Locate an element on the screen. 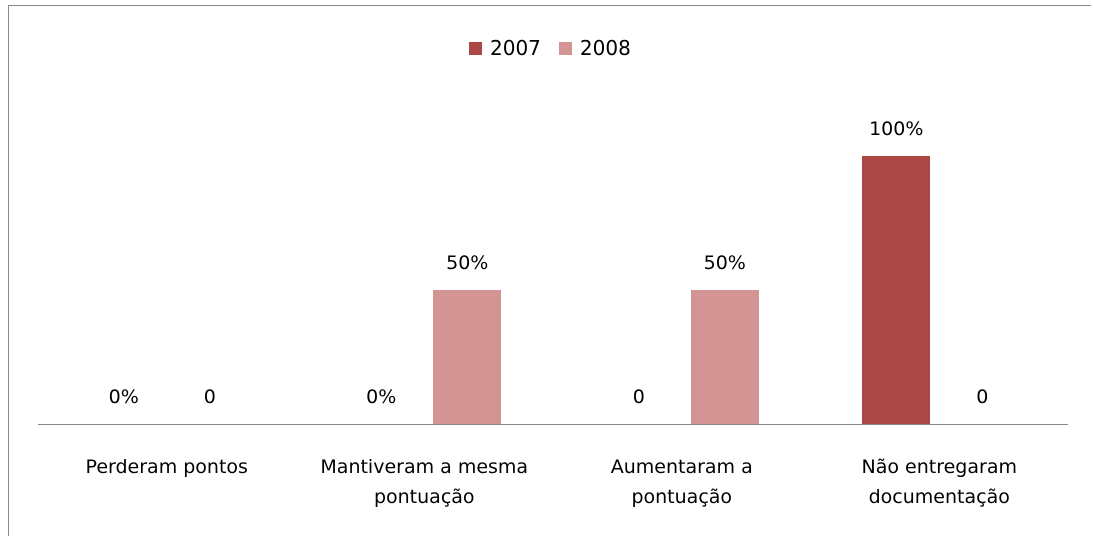 This screenshot has height=538, width=1093. category-axis is located at coordinates (553, 424).